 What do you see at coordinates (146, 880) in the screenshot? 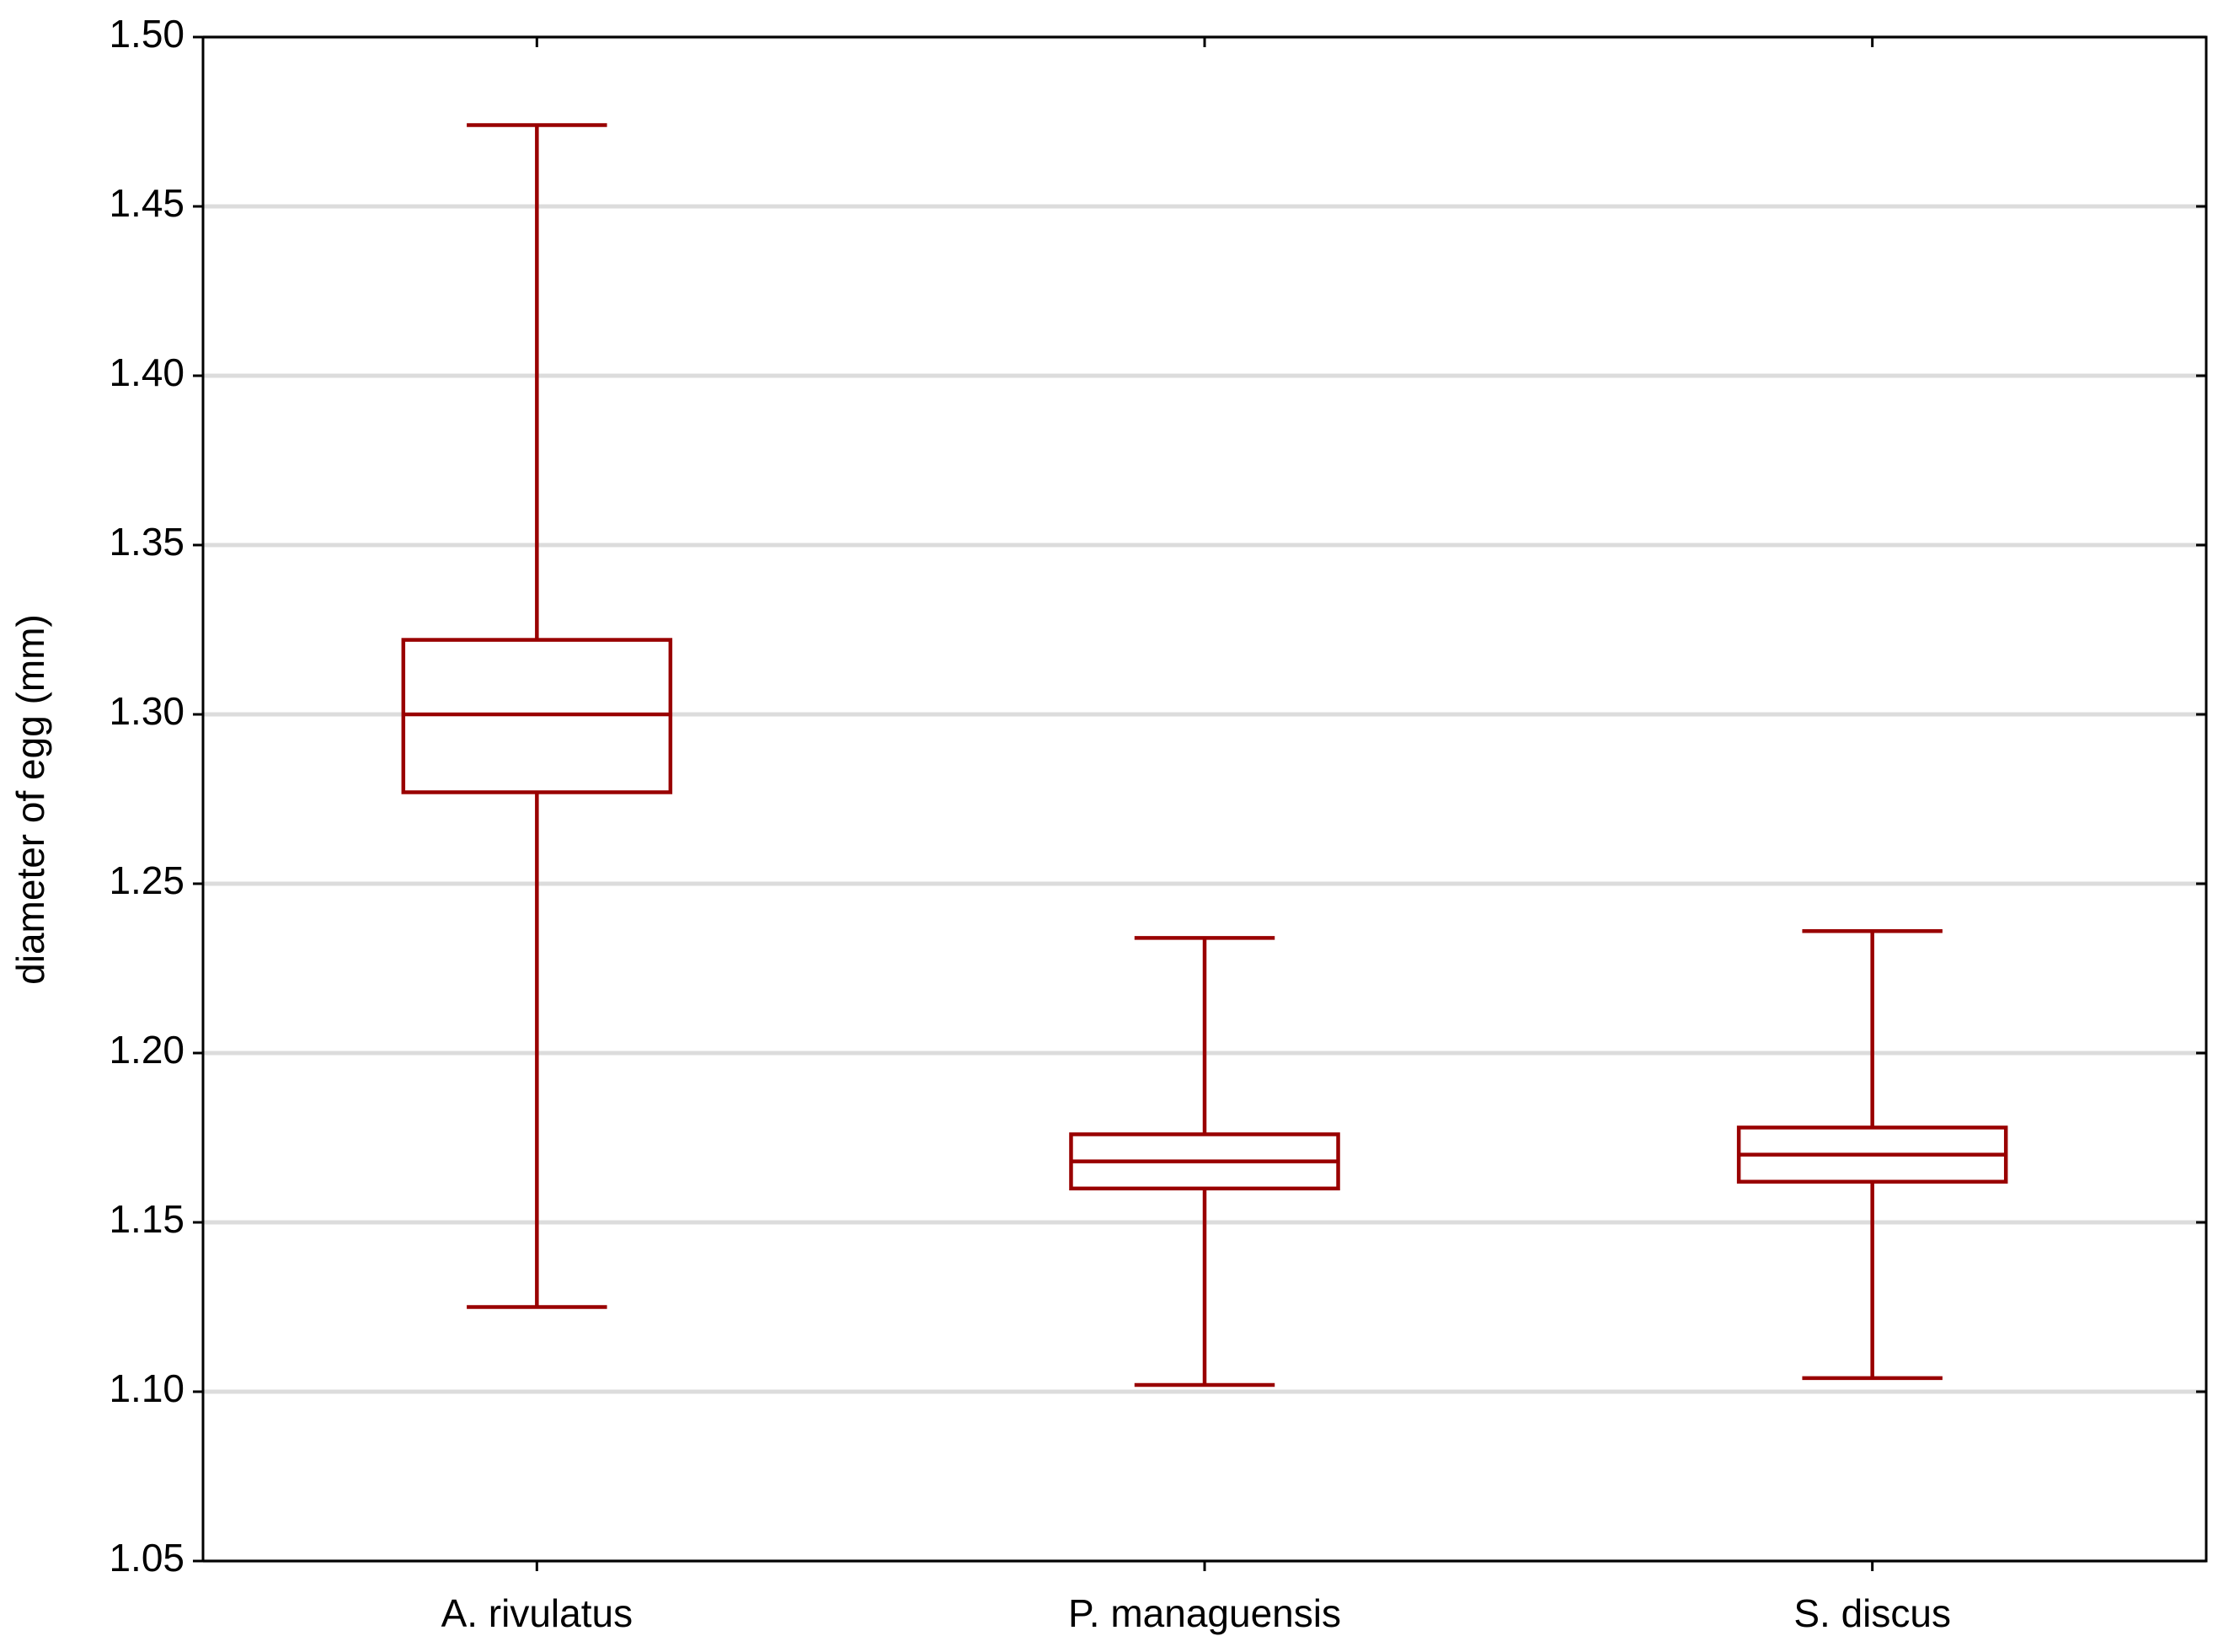
I see `y-tick-label: 1.25` at bounding box center [146, 880].